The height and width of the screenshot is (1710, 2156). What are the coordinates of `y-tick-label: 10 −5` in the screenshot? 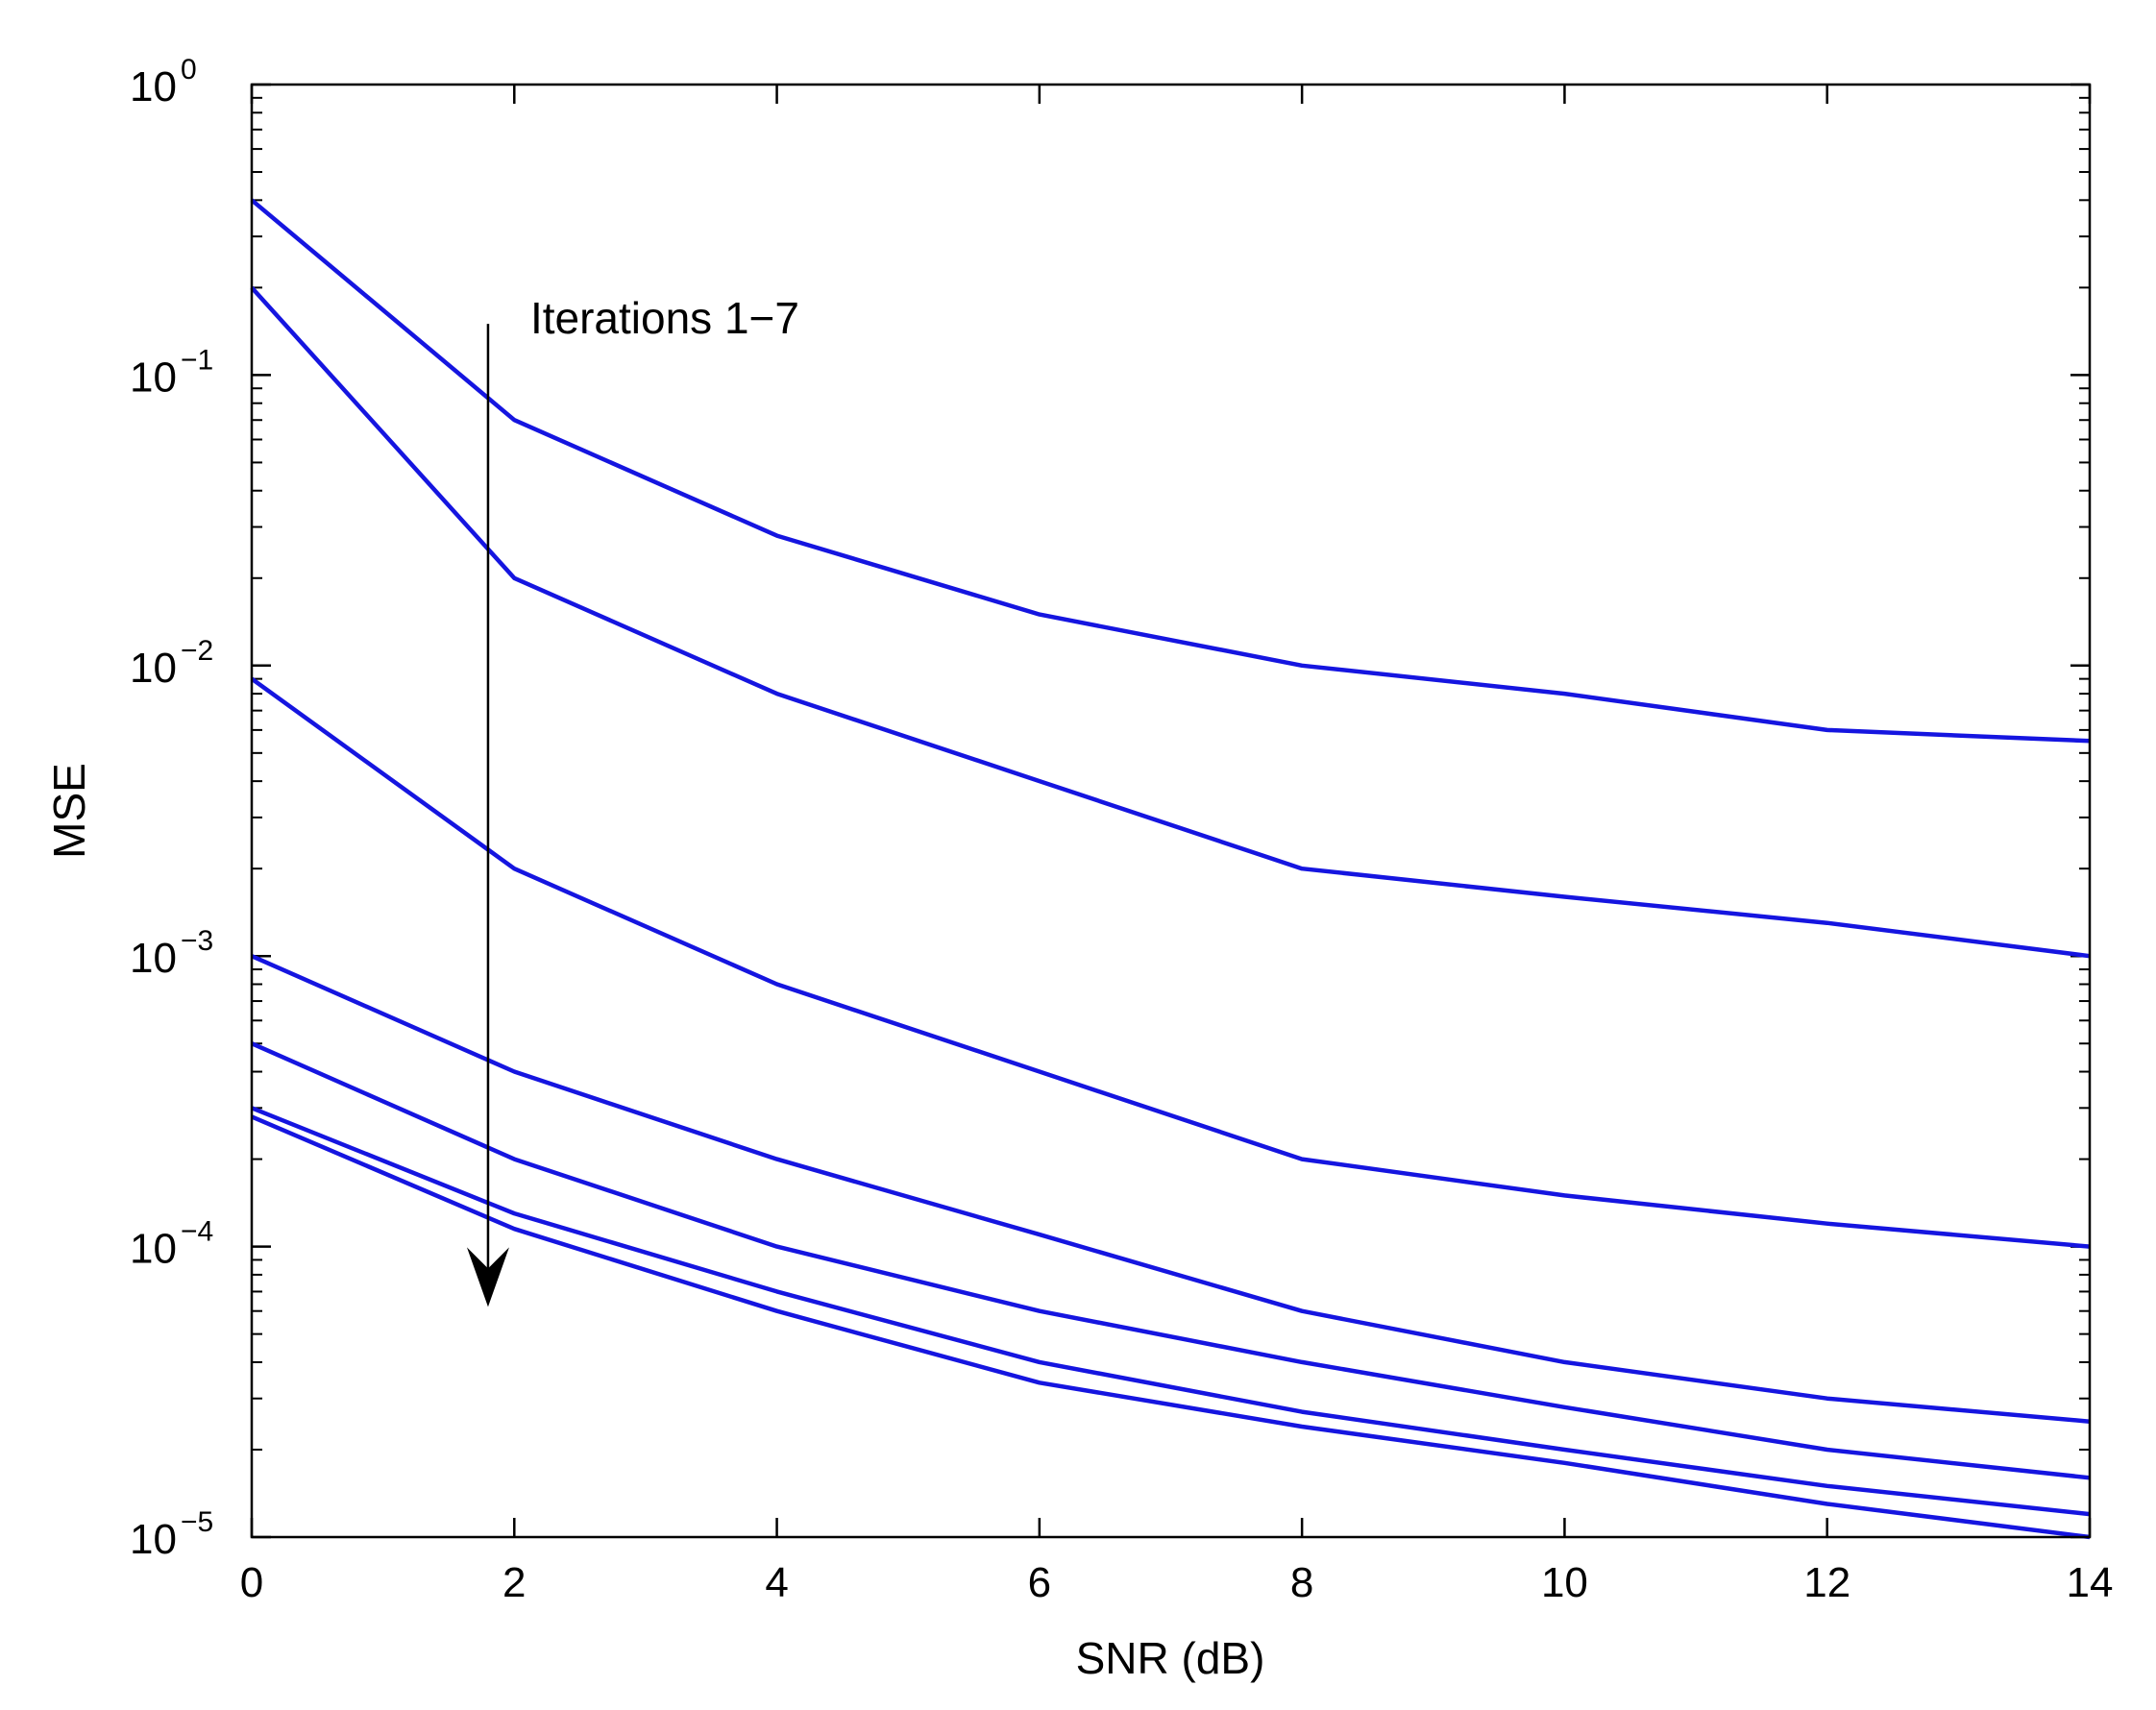 It's located at (171, 1535).